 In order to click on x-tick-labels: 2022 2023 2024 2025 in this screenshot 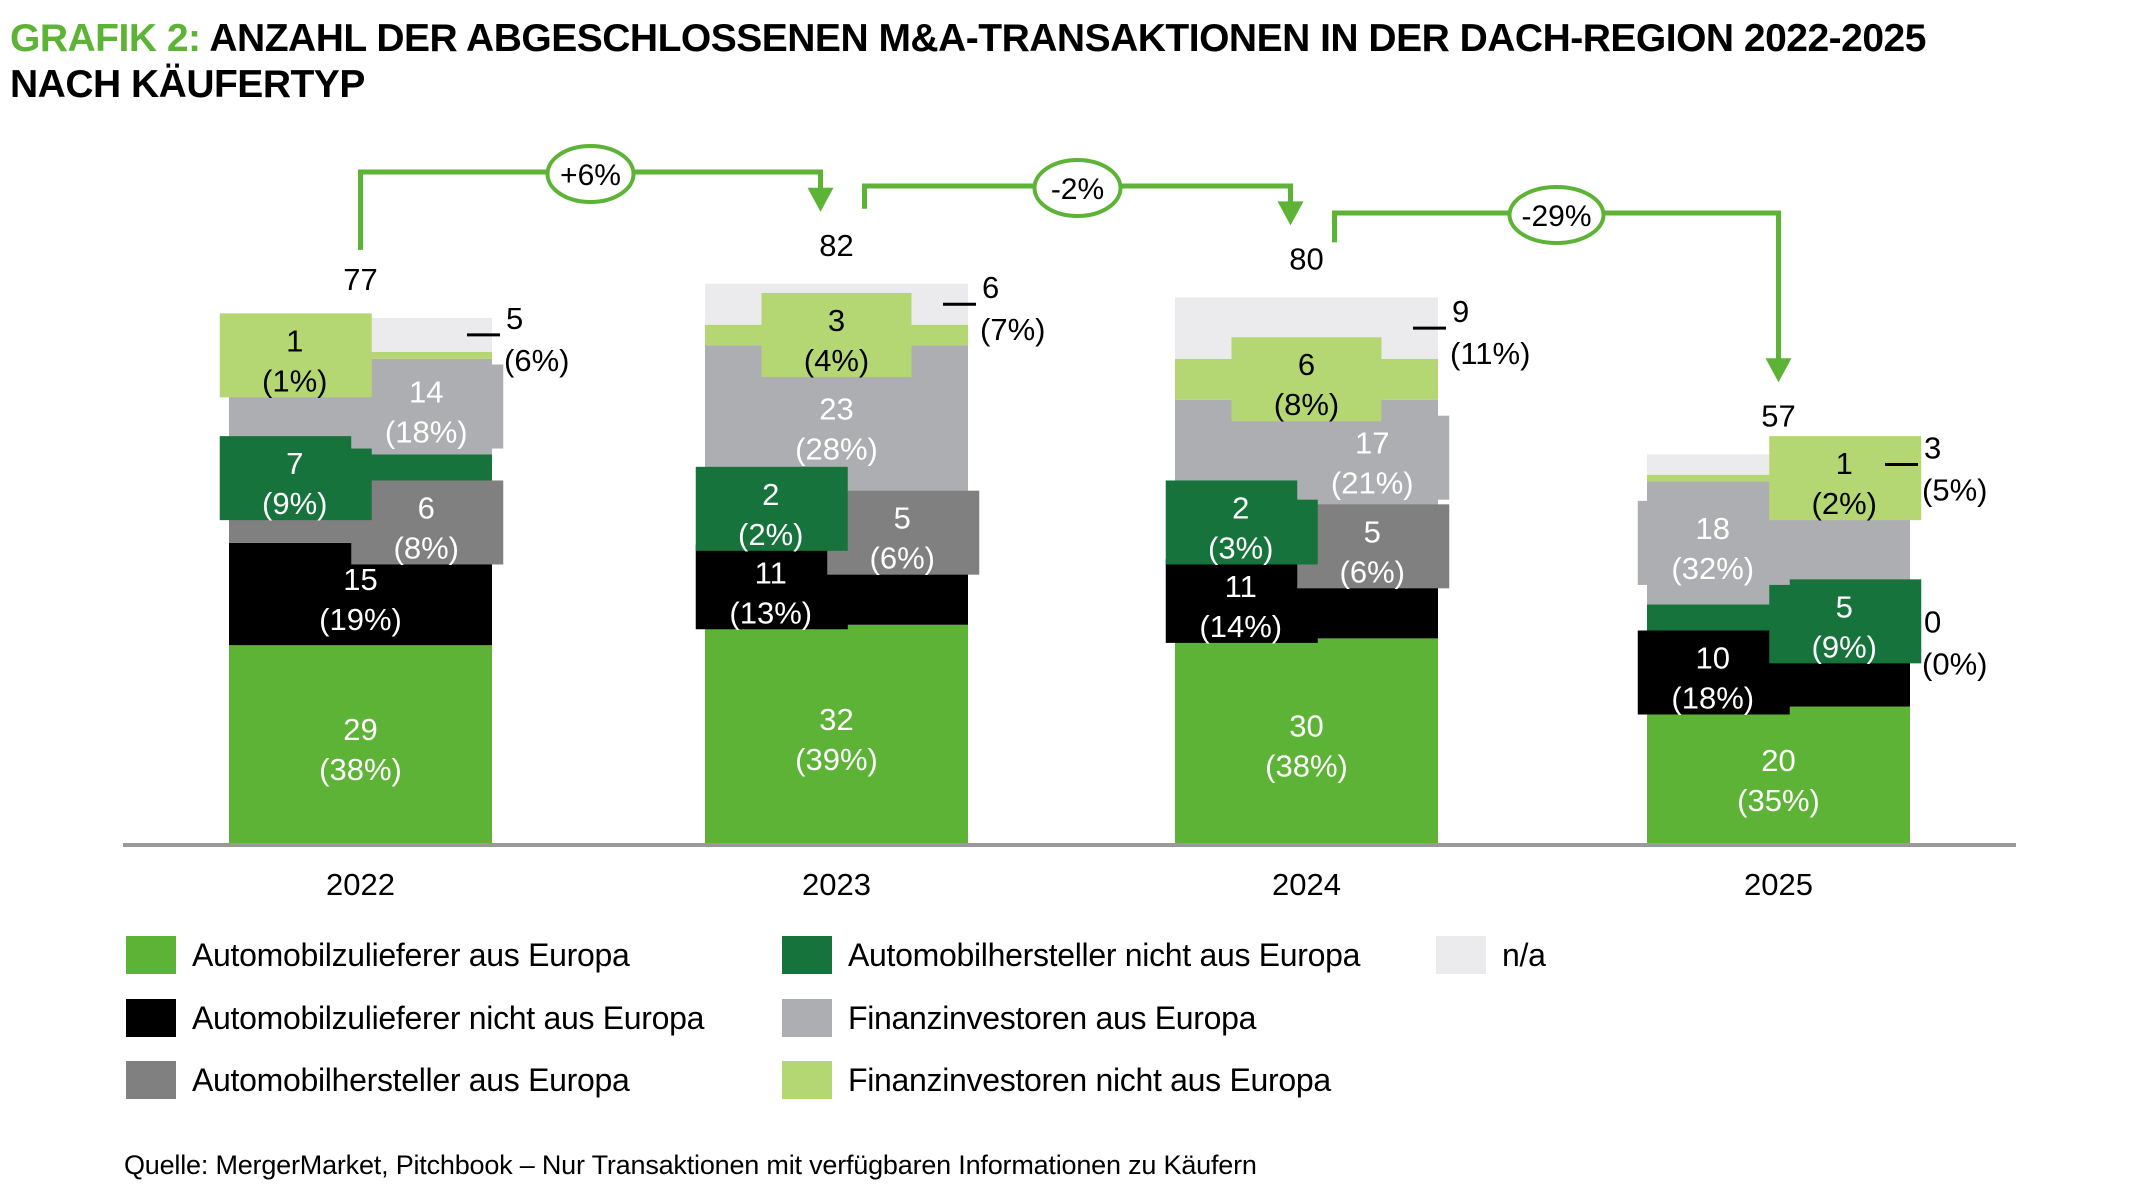, I will do `click(1069, 884)`.